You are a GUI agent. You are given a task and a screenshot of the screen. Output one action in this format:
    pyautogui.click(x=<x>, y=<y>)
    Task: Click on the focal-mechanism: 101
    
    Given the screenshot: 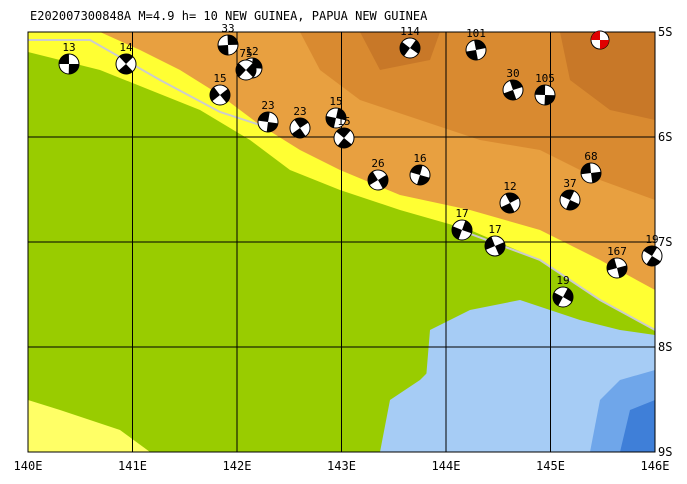 What is the action you would take?
    pyautogui.click(x=476, y=44)
    